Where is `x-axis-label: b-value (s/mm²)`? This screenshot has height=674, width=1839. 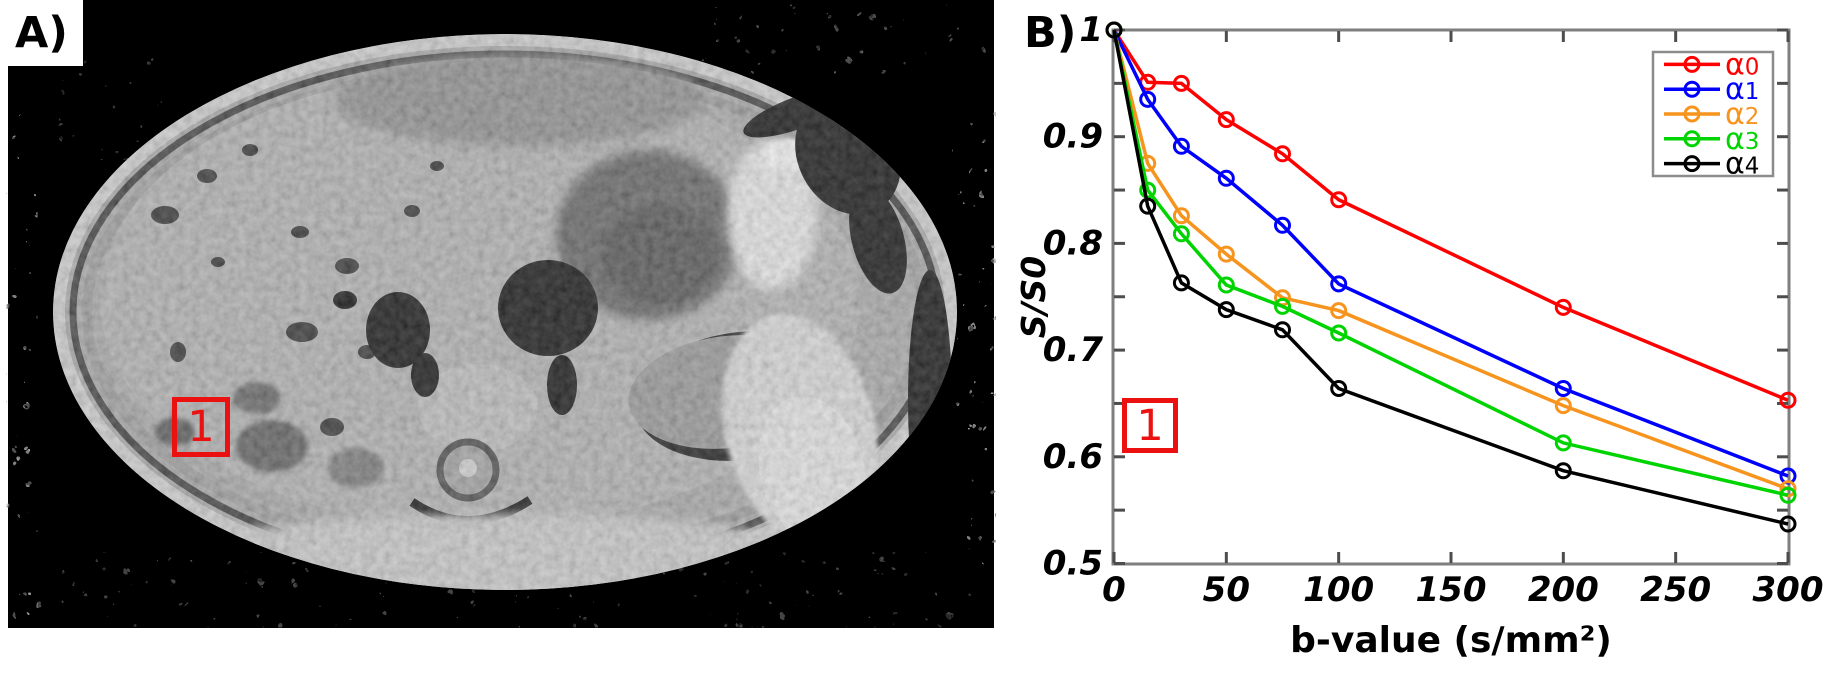 x-axis-label: b-value (s/mm²) is located at coordinates (1451, 640).